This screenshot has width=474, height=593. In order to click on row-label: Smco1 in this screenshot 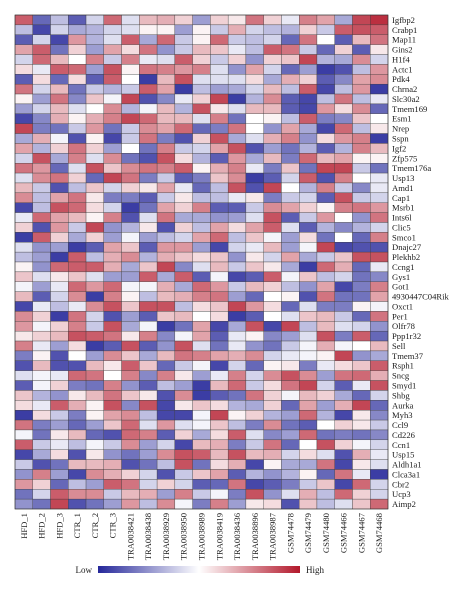, I will do `click(404, 237)`.